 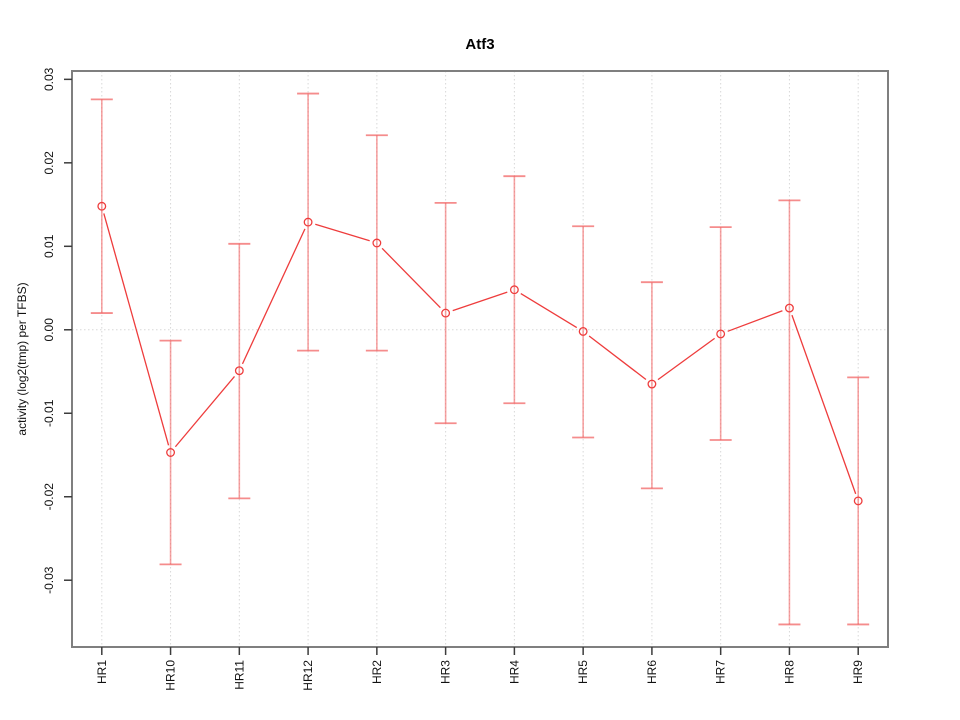 I want to click on x-tick-label: HR2, so click(x=377, y=672).